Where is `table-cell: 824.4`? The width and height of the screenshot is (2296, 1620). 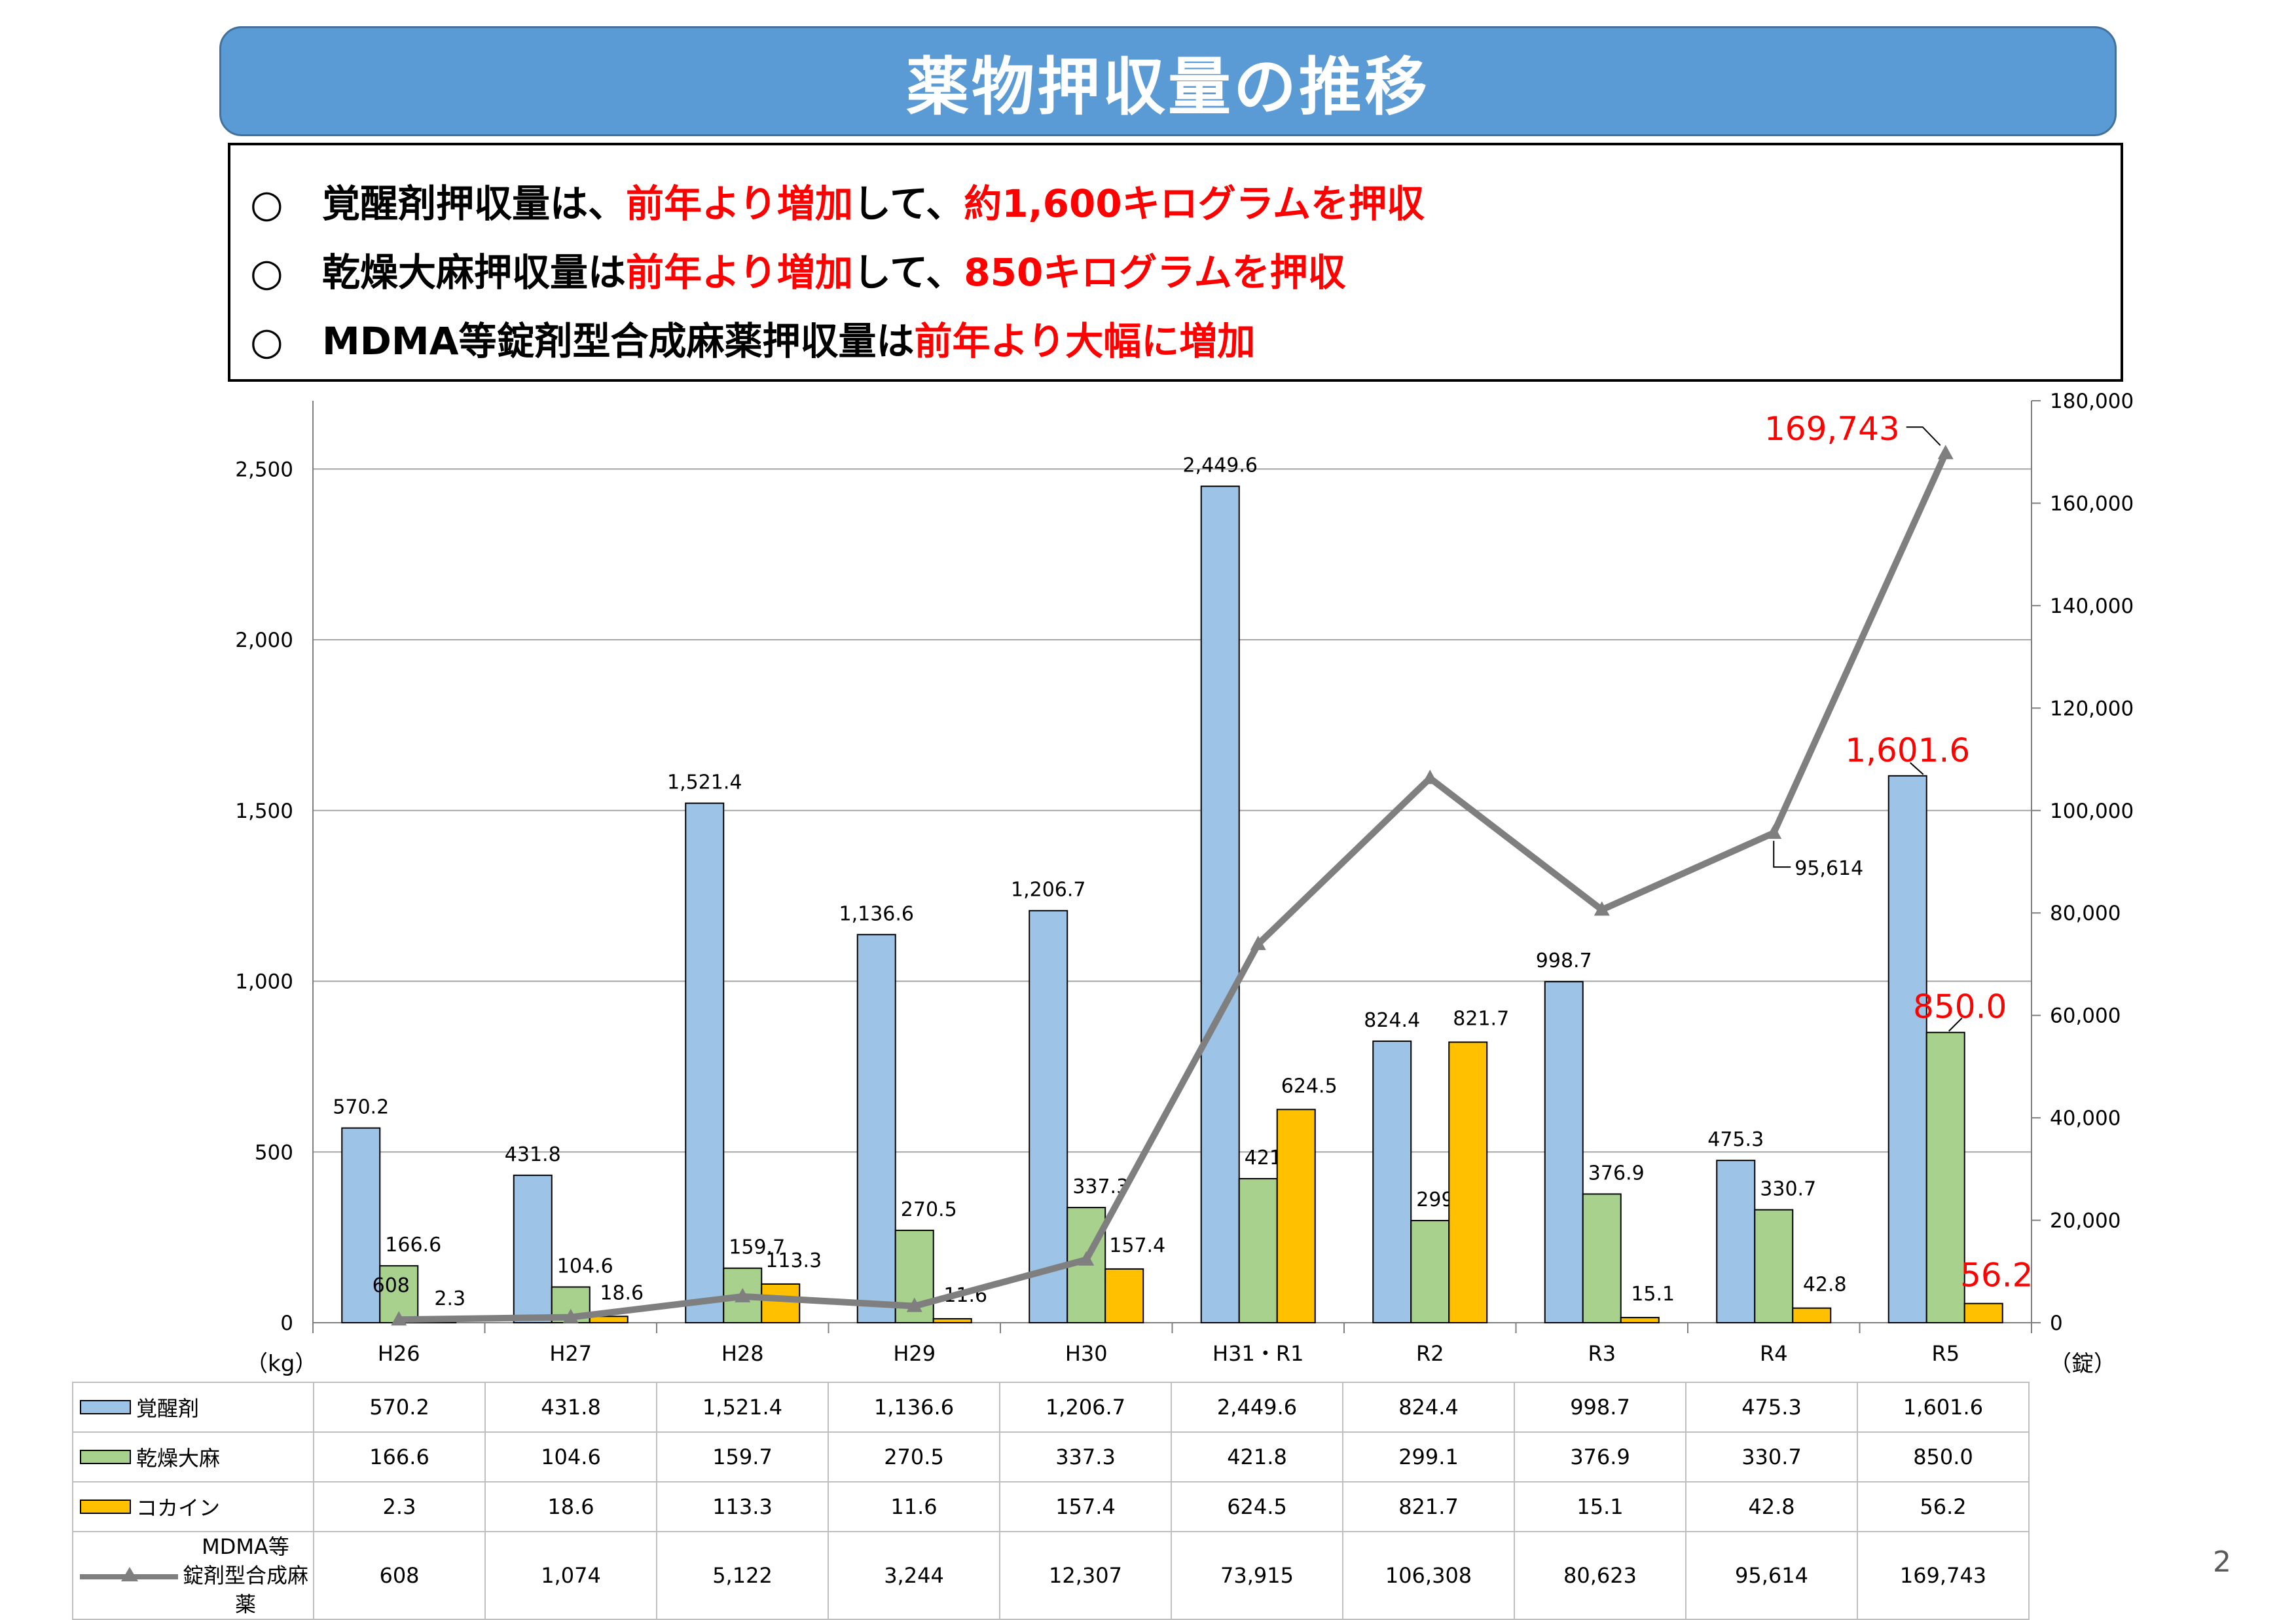 table-cell: 824.4 is located at coordinates (1428, 1407).